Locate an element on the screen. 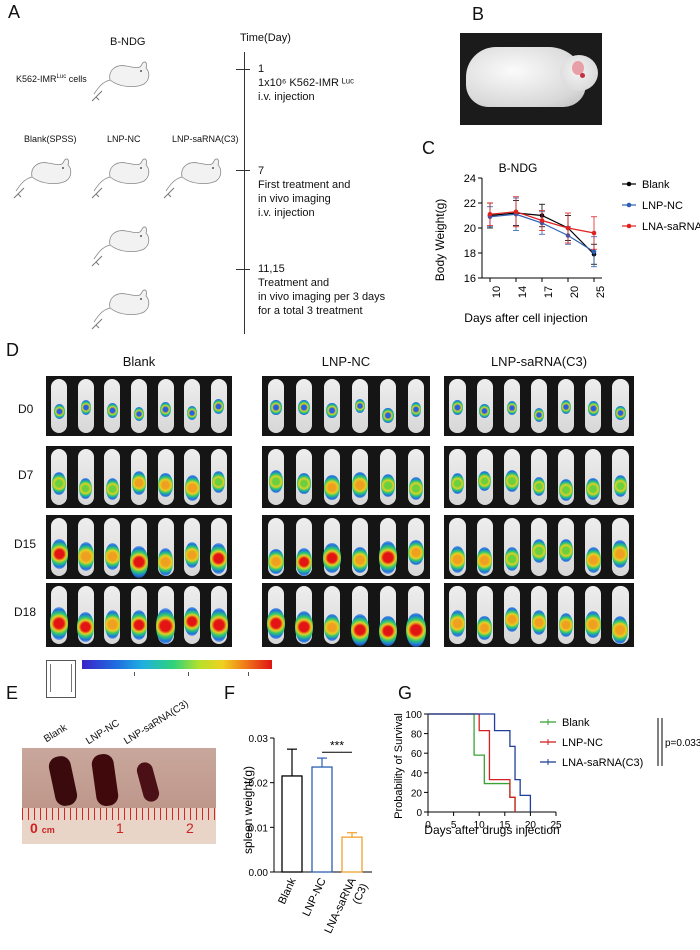 This screenshot has width=700, height=950. x-tick-label: 5 is located at coordinates (454, 825).